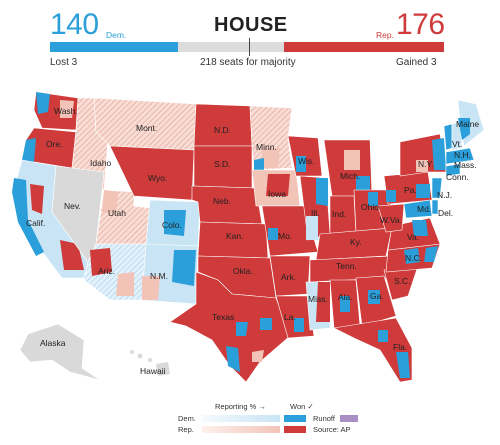 The image size is (500, 445). What do you see at coordinates (172, 225) in the screenshot?
I see `label-colo: Colo.` at bounding box center [172, 225].